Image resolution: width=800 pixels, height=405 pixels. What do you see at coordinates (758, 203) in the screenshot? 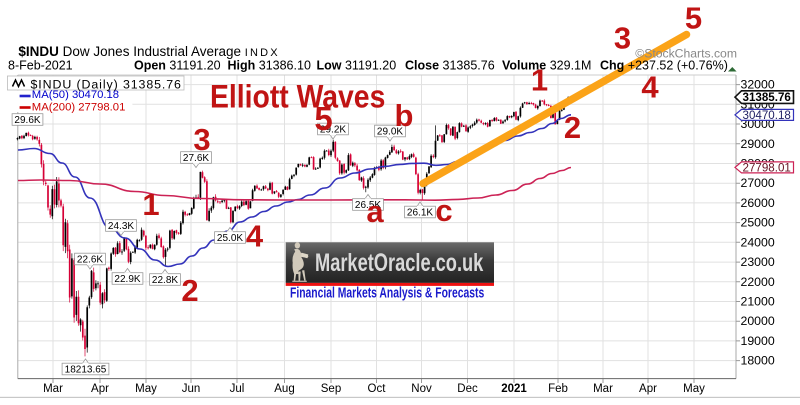
I see `svg-text: 26000` at bounding box center [758, 203].